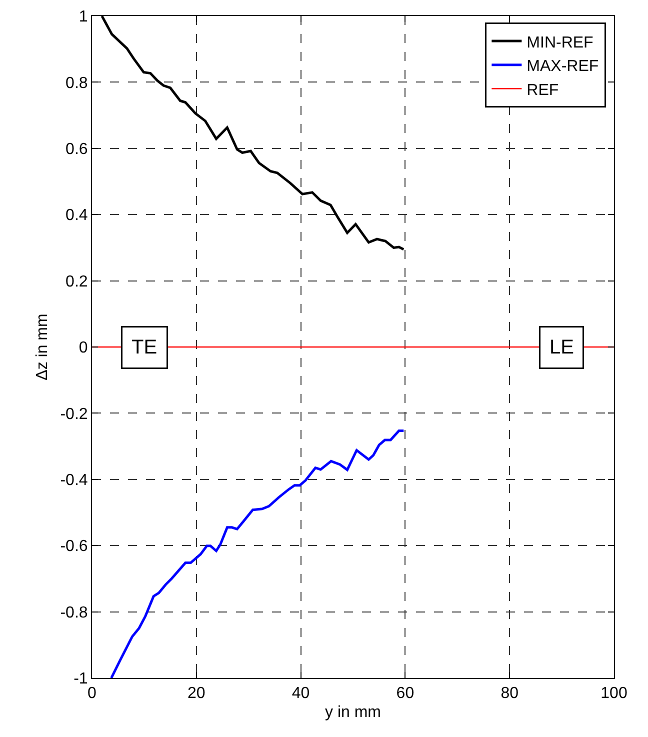 The width and height of the screenshot is (648, 737). Describe the element at coordinates (83, 348) in the screenshot. I see `y-tick-label: 0` at that location.